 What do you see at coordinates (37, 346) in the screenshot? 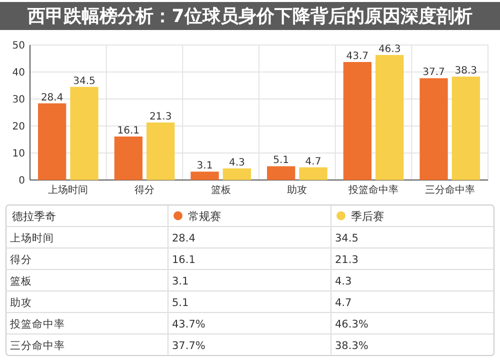
I see `category-label: 三分命中率` at bounding box center [37, 346].